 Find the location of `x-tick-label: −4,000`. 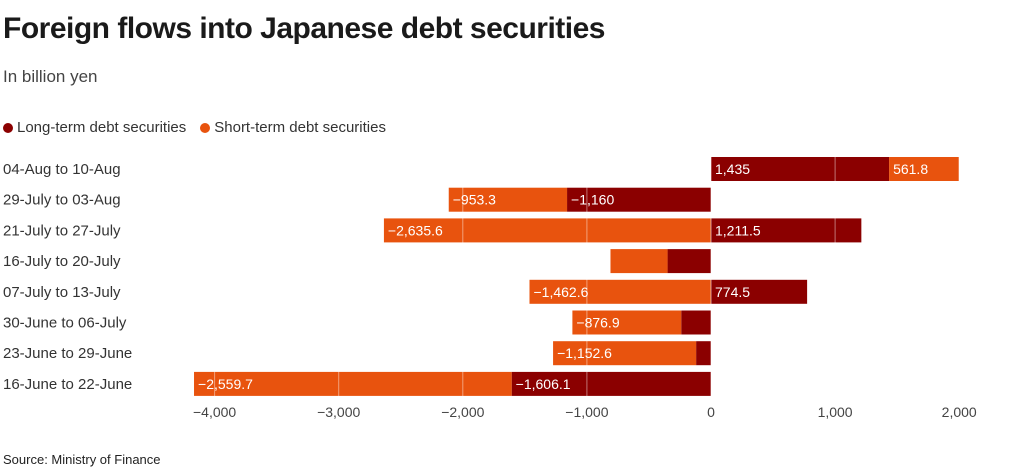

x-tick-label: −4,000 is located at coordinates (214, 412).